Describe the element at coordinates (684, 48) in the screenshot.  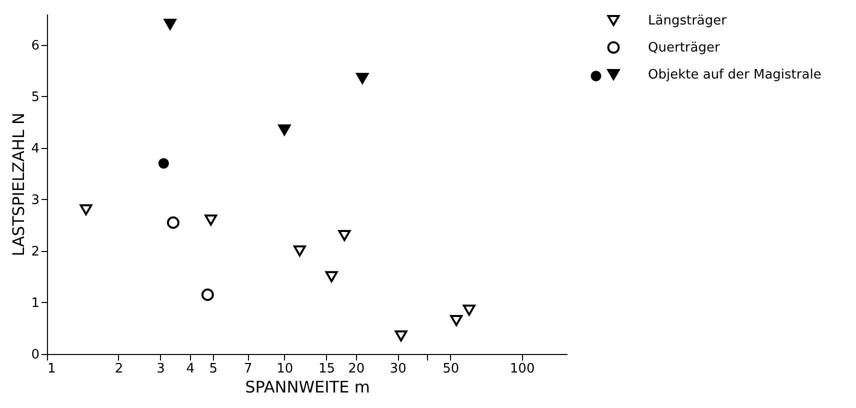
I see `legend-label: Querträger` at that location.